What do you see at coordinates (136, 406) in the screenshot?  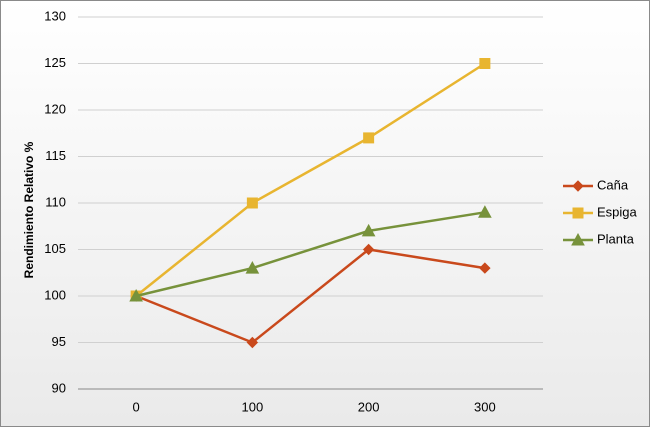 I see `x-tick-label: 0` at bounding box center [136, 406].